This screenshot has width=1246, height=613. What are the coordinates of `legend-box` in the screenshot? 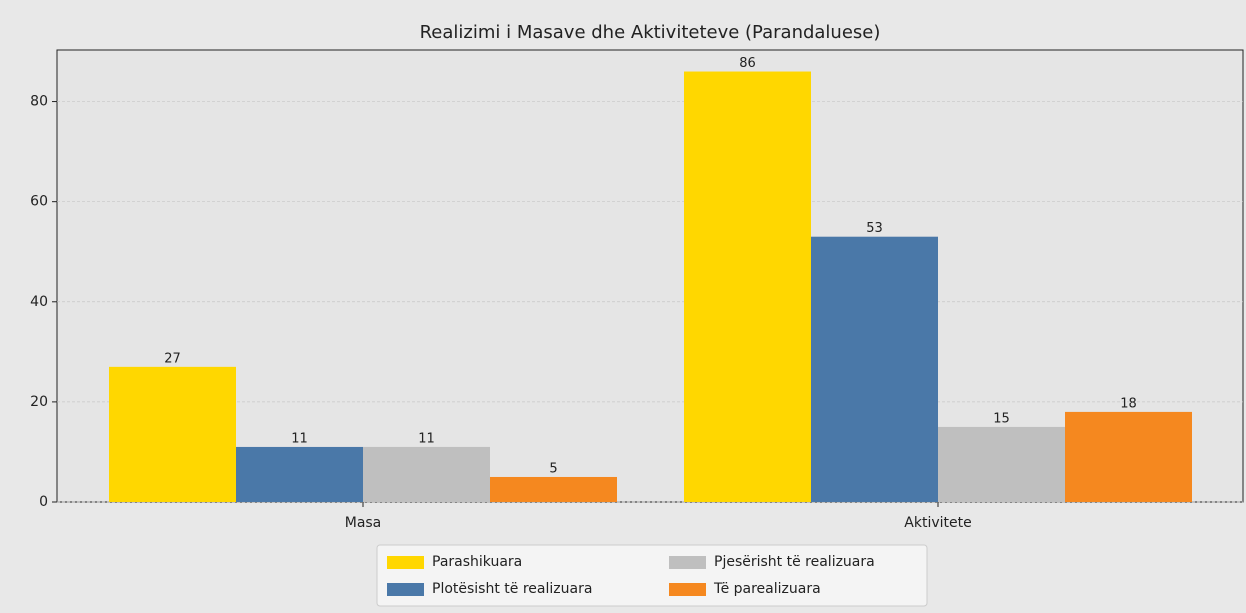 It's located at (652, 575).